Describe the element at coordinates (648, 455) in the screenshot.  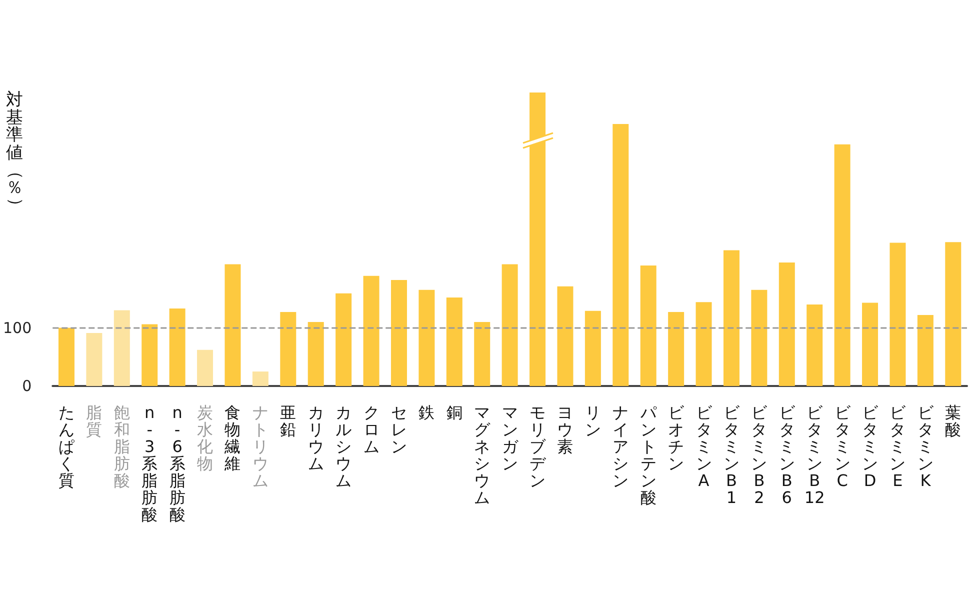
I see `x-tick-label: パントテン酸` at that location.